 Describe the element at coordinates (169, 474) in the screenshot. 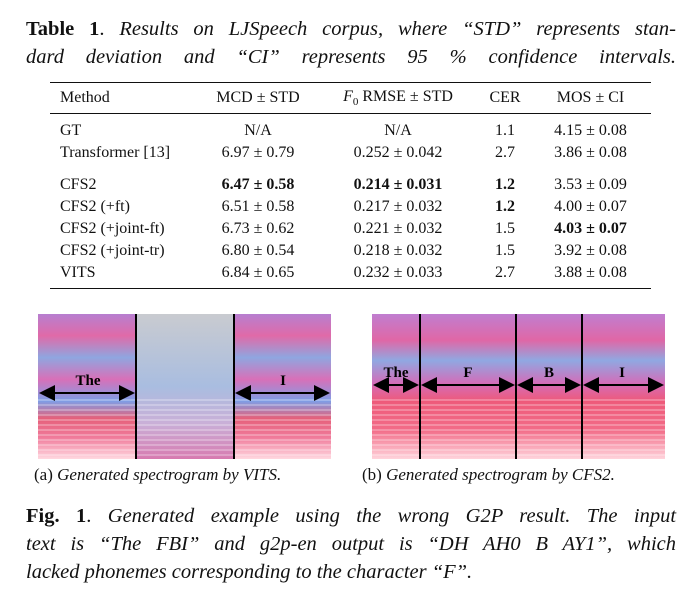

I see `subcaption-text: Generated spectrogram by VITS.` at that location.